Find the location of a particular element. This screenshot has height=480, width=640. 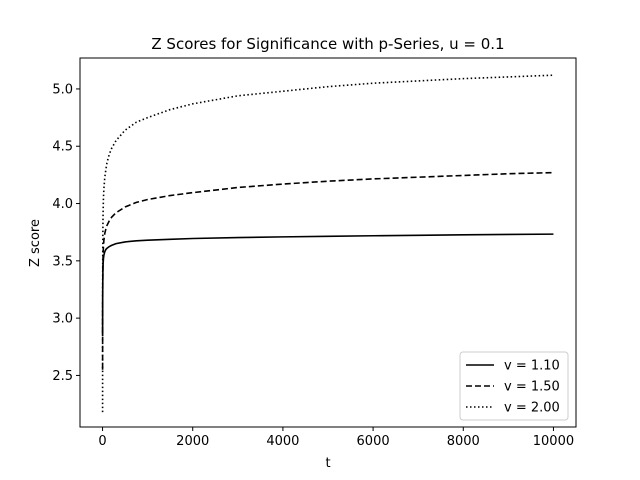

y-tick-label: 3.5 is located at coordinates (62, 261).